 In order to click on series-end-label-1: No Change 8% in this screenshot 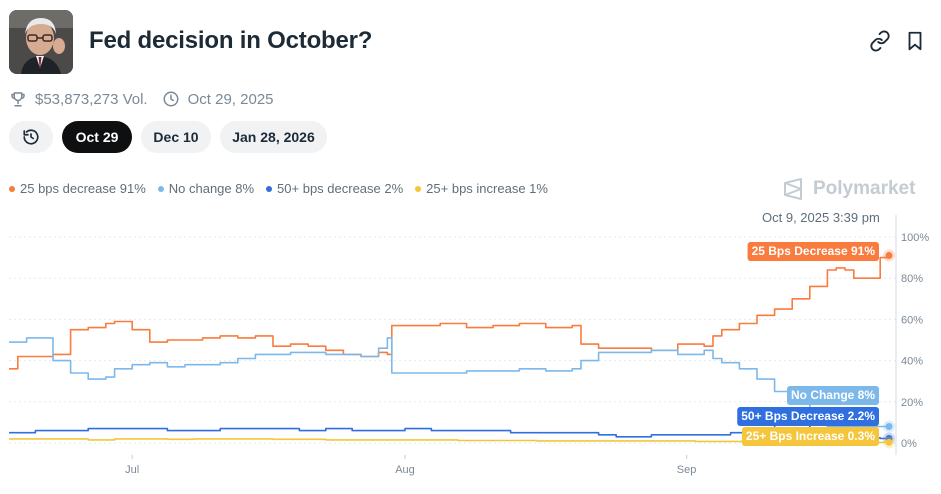, I will do `click(833, 395)`.